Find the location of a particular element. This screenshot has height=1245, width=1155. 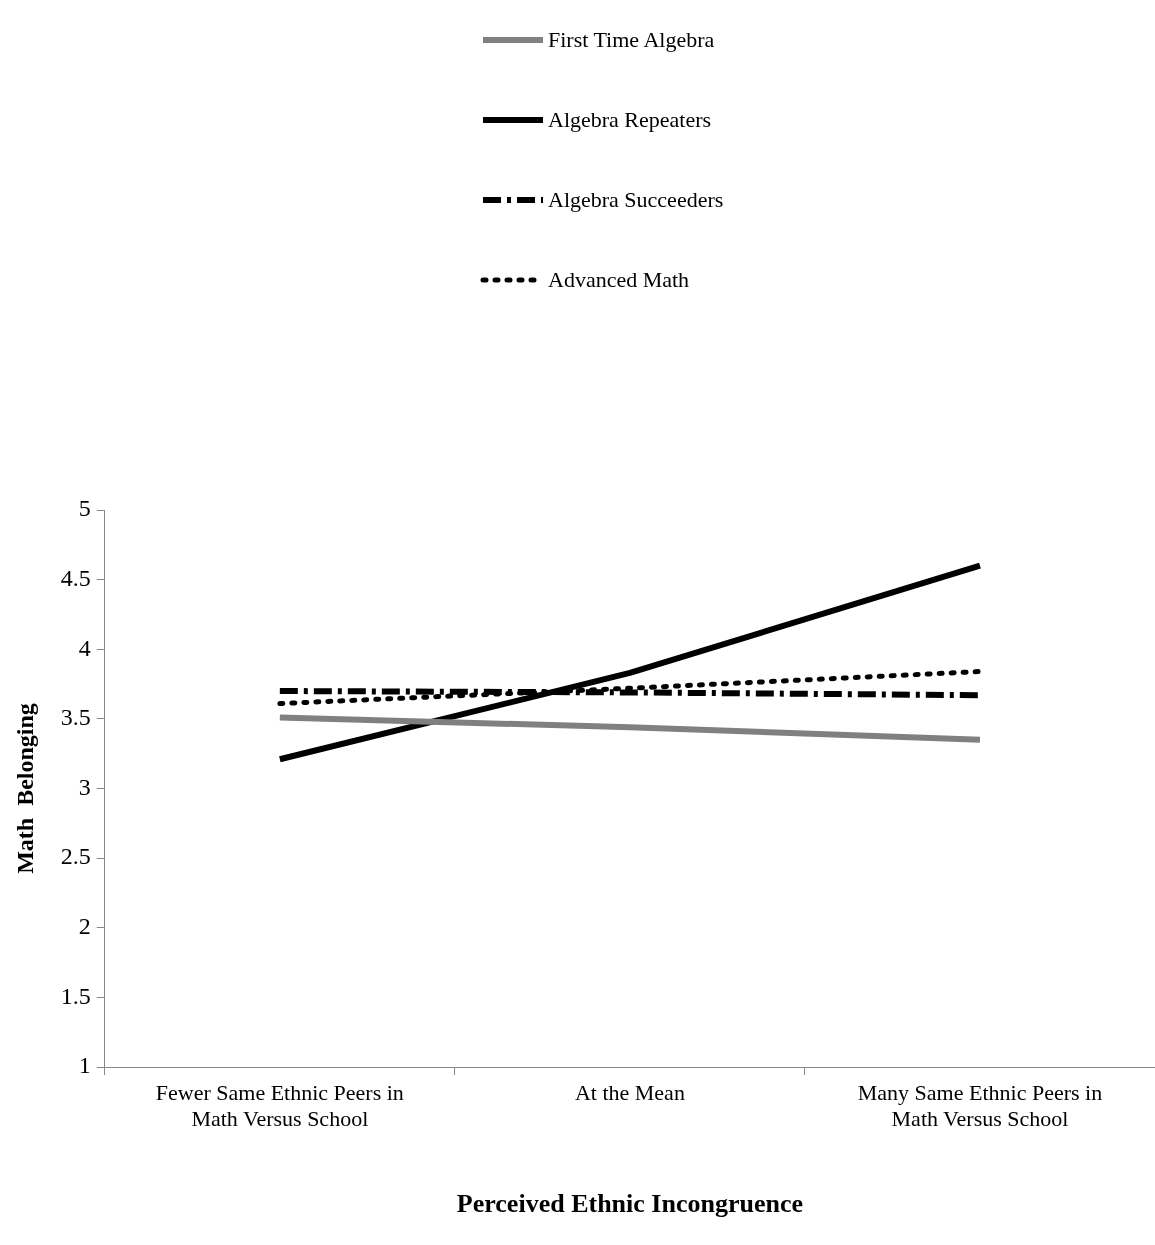

x-tick-label: Many Same Ethnic Peers in Math Versus School is located at coordinates (980, 1105).